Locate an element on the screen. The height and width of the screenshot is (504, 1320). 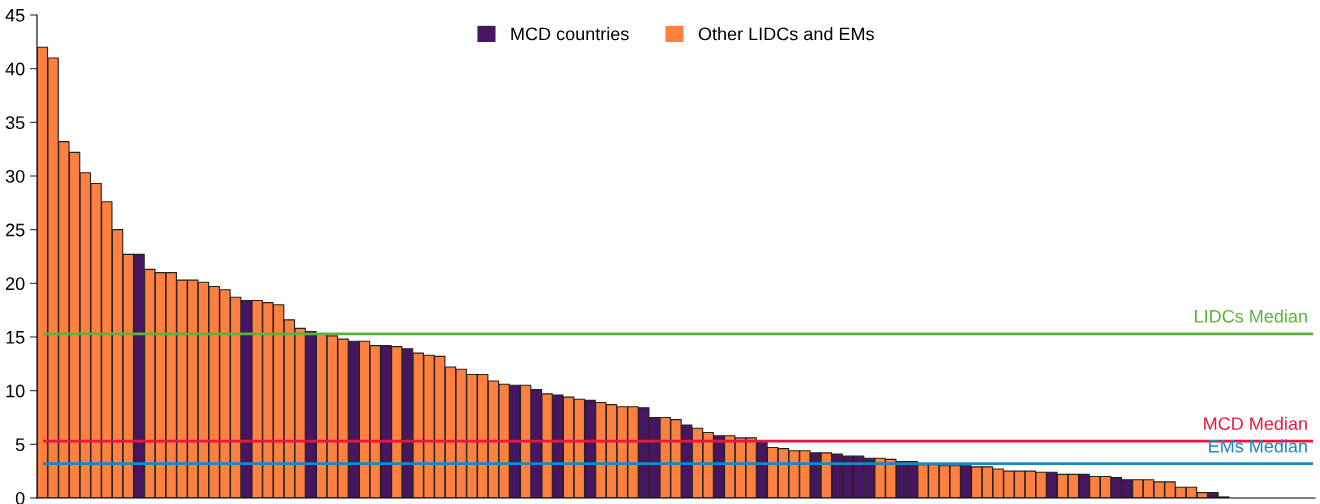
ref-line-label: EMs Median is located at coordinates (1258, 446).